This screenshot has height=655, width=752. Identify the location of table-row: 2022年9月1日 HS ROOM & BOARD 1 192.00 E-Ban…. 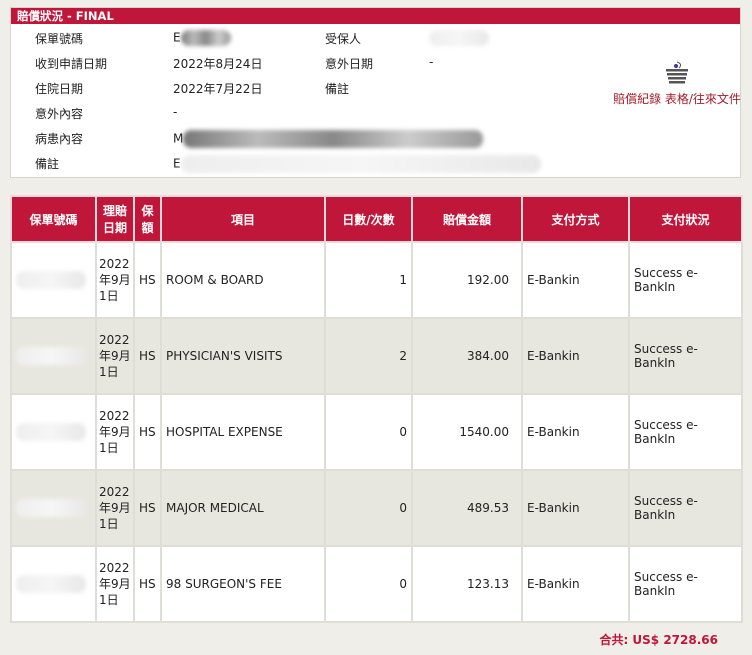
(376, 280).